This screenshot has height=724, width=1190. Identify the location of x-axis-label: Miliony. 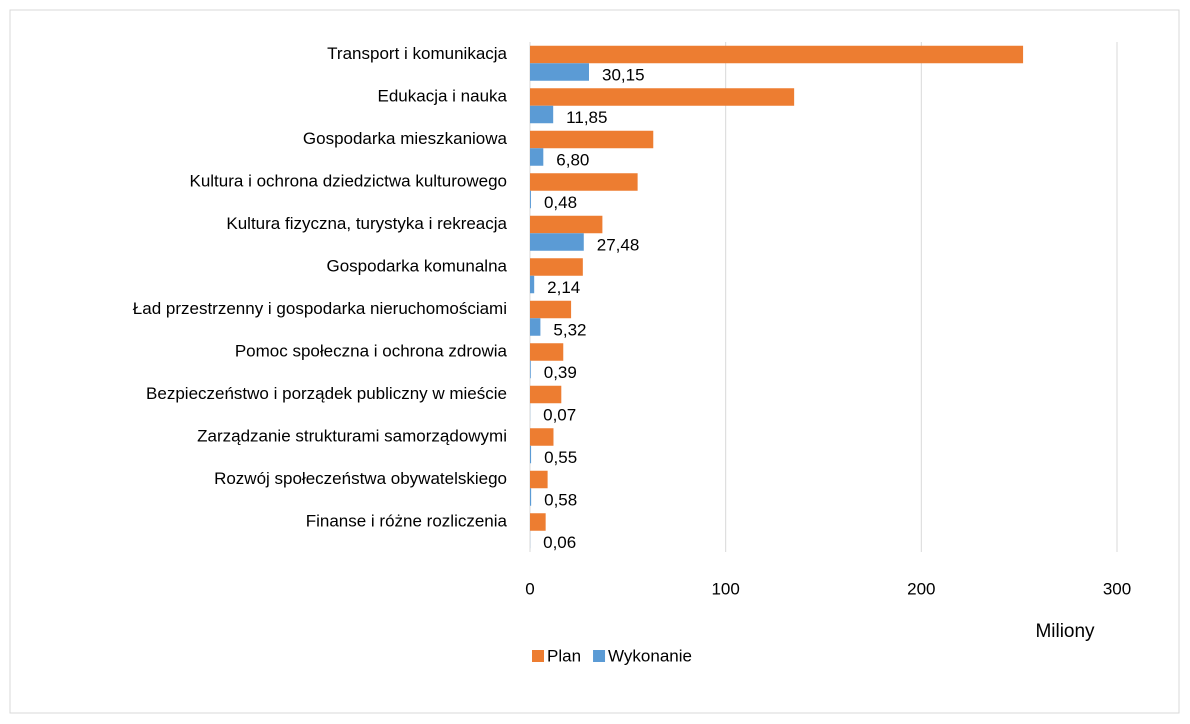
(1065, 631).